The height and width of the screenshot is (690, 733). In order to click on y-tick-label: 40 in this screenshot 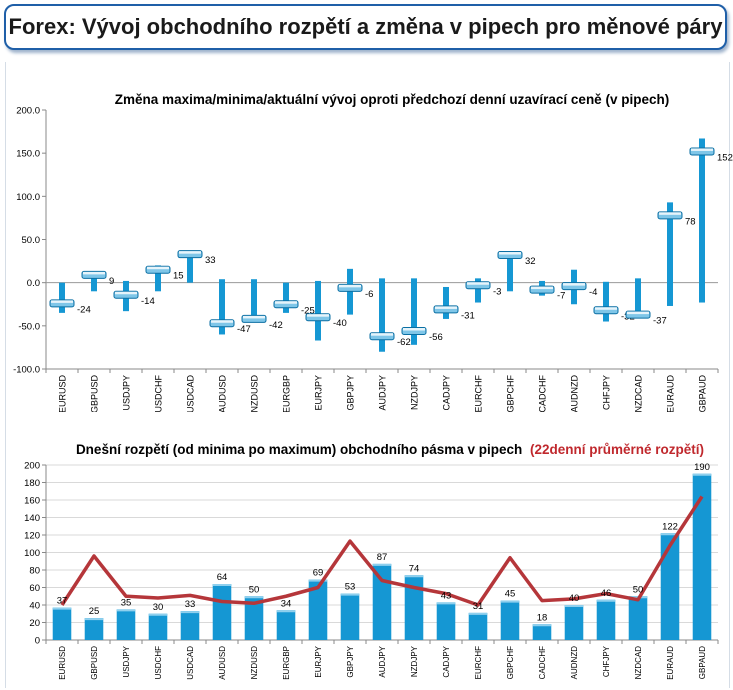, I will do `click(34, 606)`.